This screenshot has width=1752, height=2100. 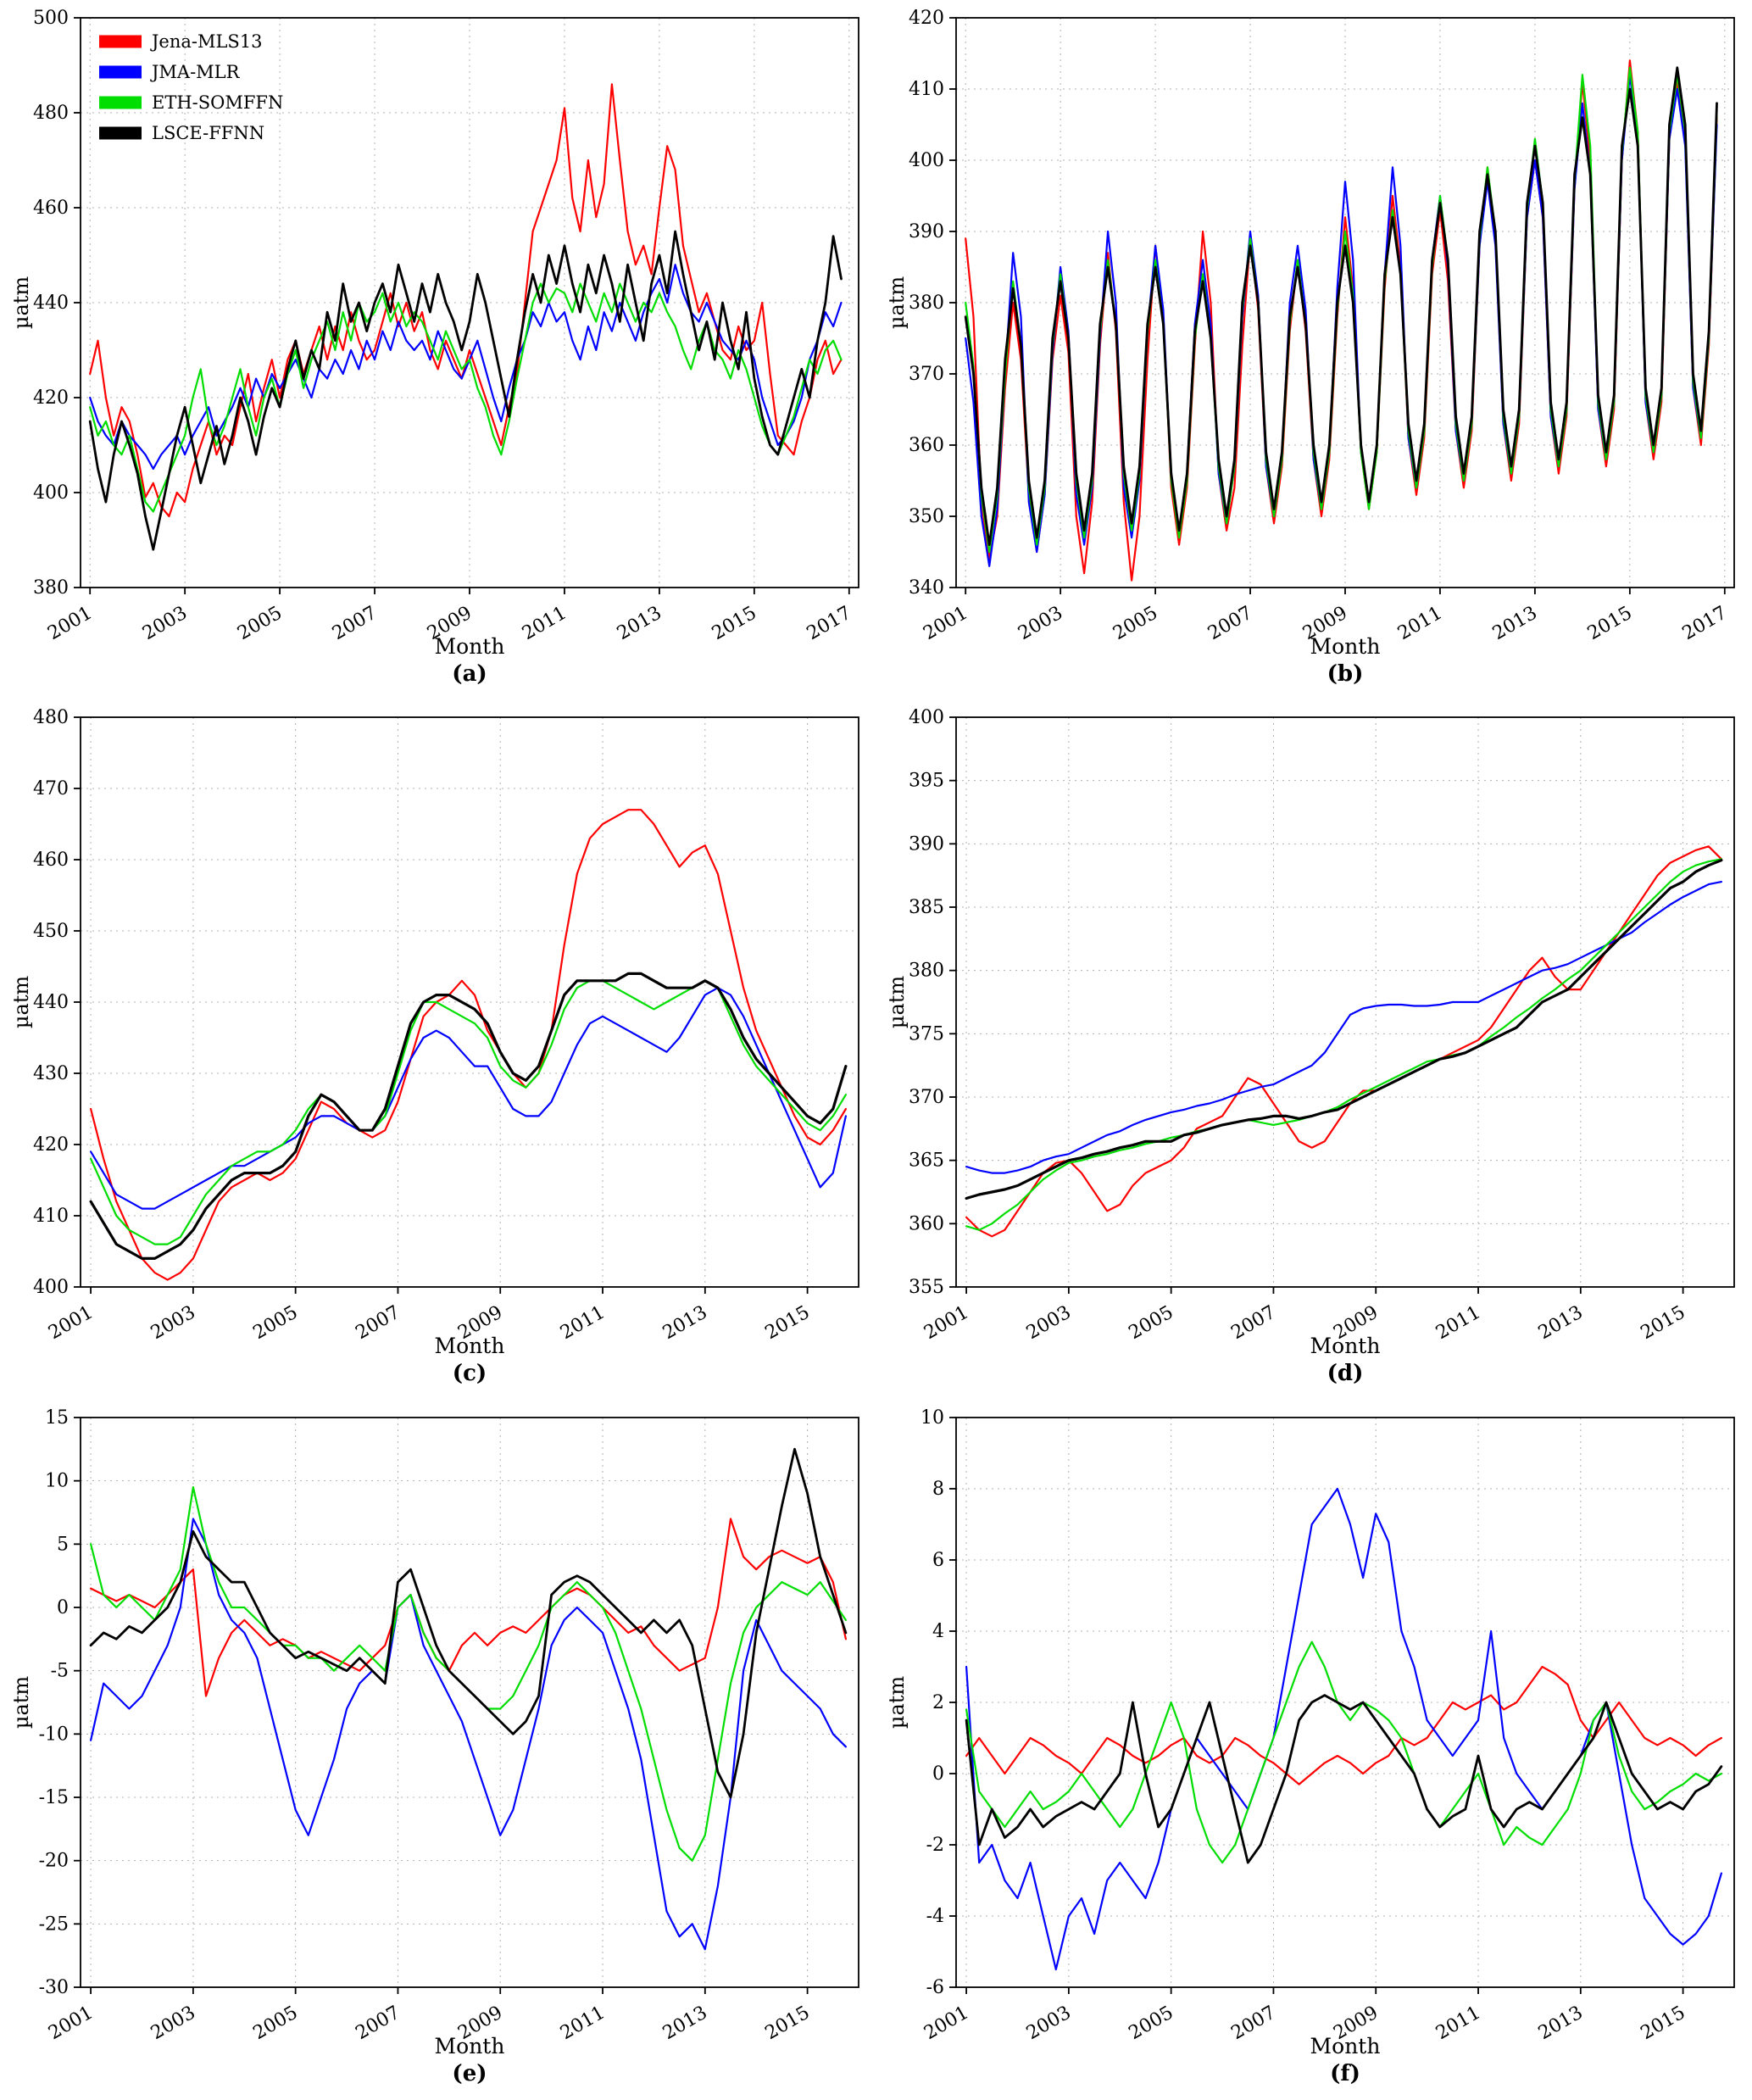 What do you see at coordinates (57, 1418) in the screenshot?
I see `y-tick-label: 15` at bounding box center [57, 1418].